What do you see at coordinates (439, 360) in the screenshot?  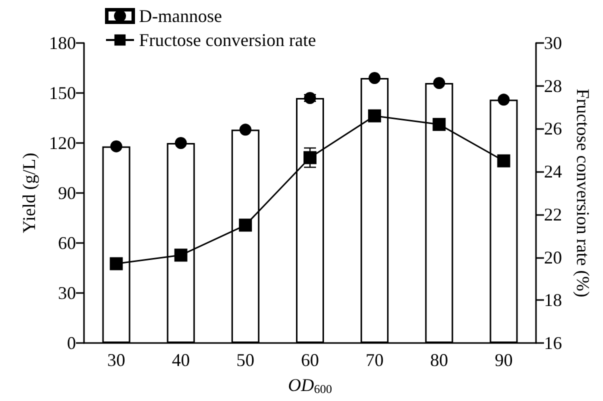 I see `x-tick-label: 80` at bounding box center [439, 360].